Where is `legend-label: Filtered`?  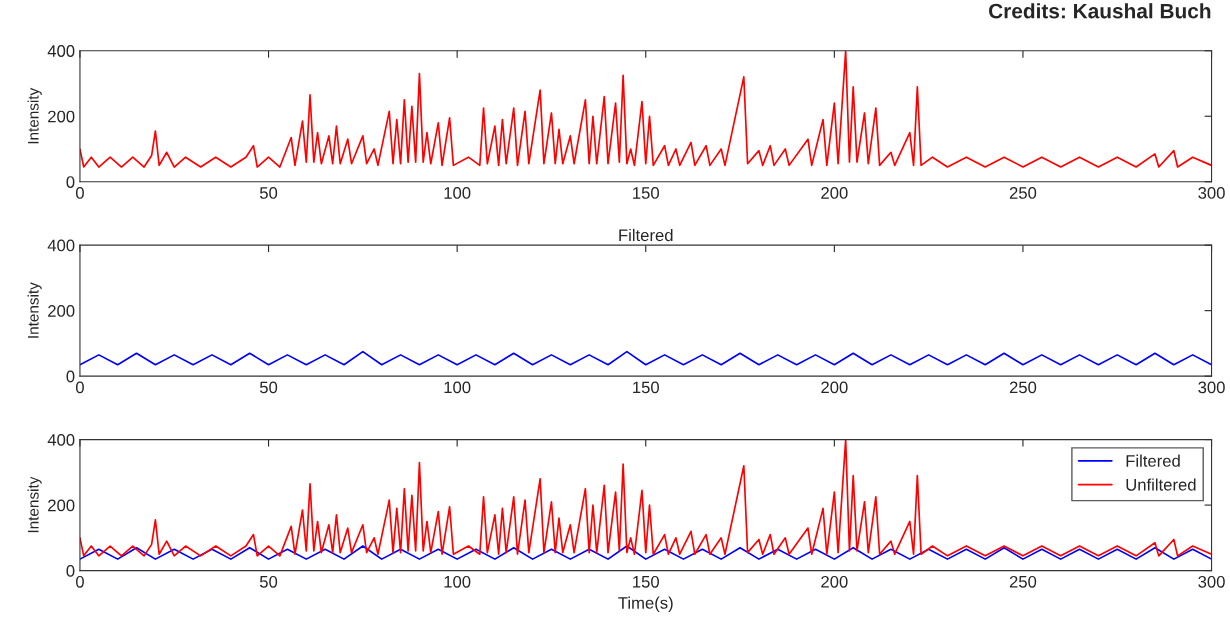
legend-label: Filtered is located at coordinates (1153, 460).